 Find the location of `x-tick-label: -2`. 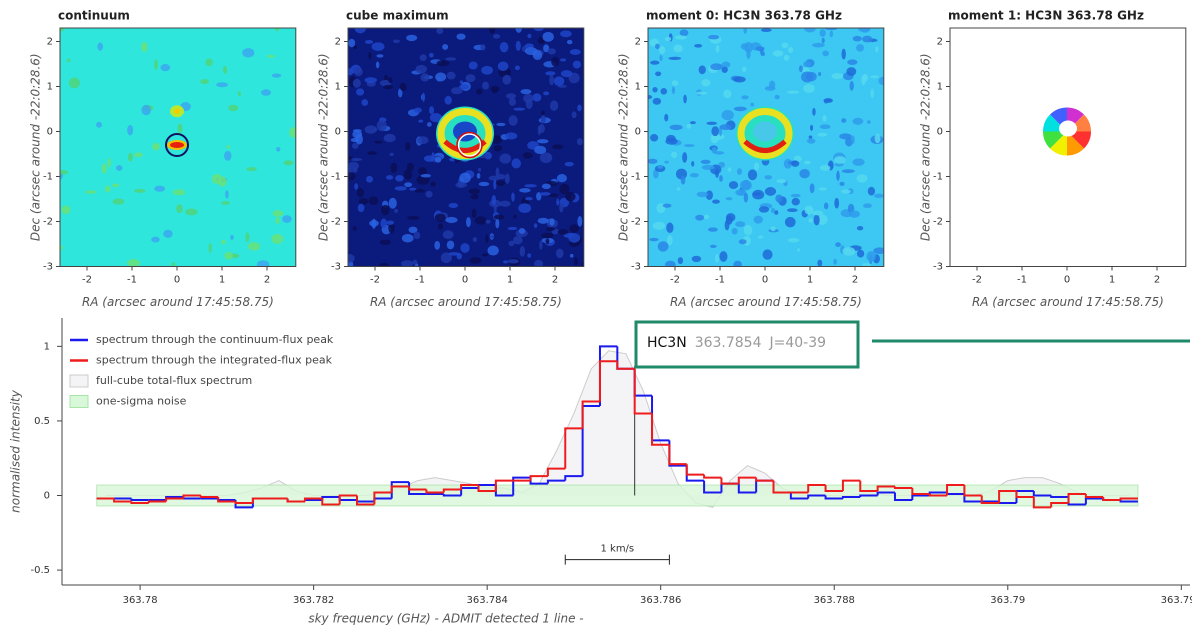

x-tick-label: -2 is located at coordinates (977, 280).